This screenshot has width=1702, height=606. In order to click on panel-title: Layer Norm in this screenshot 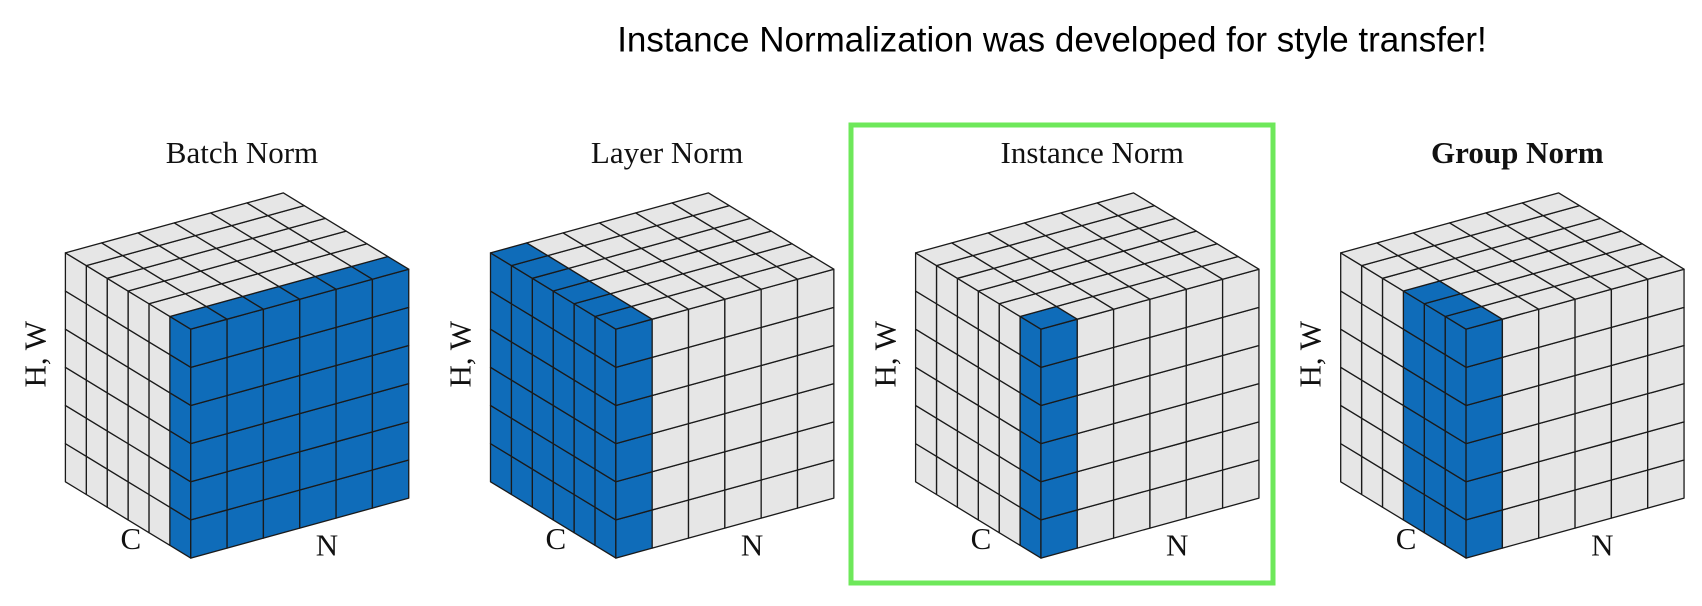, I will do `click(667, 152)`.